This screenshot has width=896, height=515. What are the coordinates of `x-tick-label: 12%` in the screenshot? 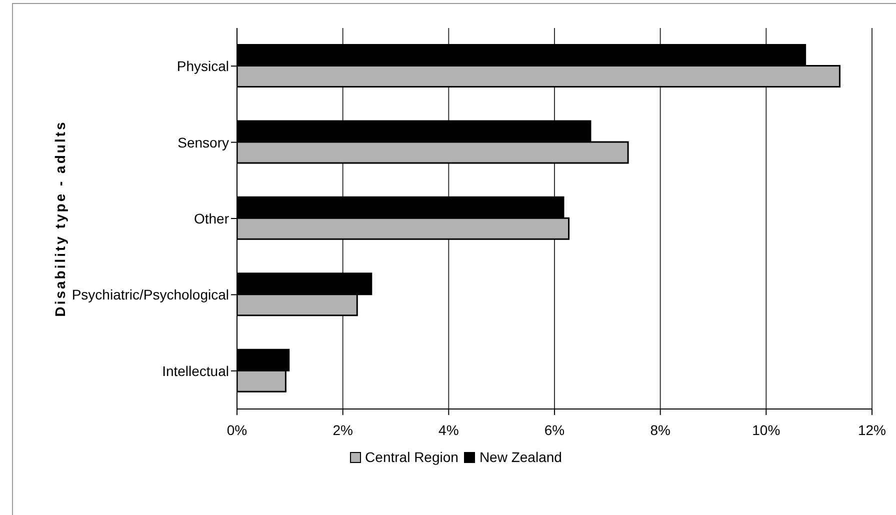 It's located at (872, 430).